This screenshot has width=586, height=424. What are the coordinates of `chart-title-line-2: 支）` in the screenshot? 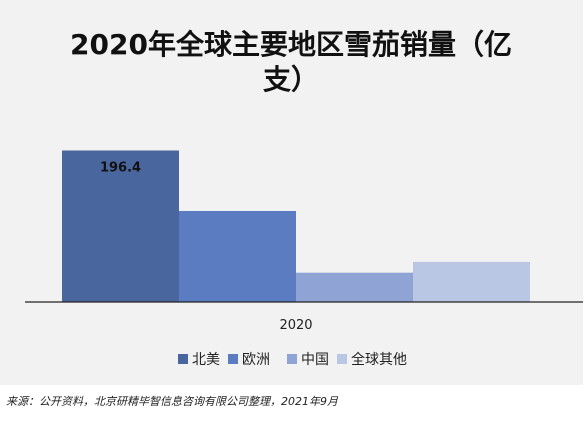 It's located at (291, 79).